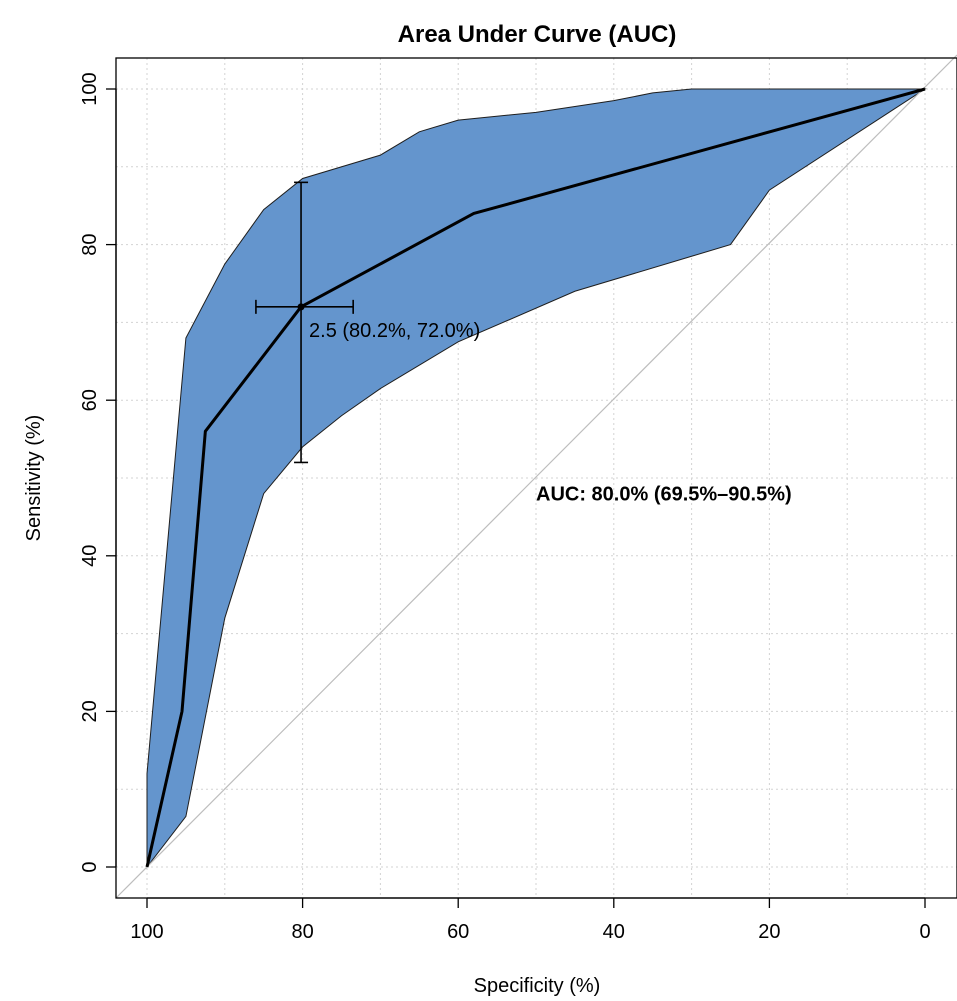  What do you see at coordinates (302, 932) in the screenshot?
I see `x-tick-label: 80` at bounding box center [302, 932].